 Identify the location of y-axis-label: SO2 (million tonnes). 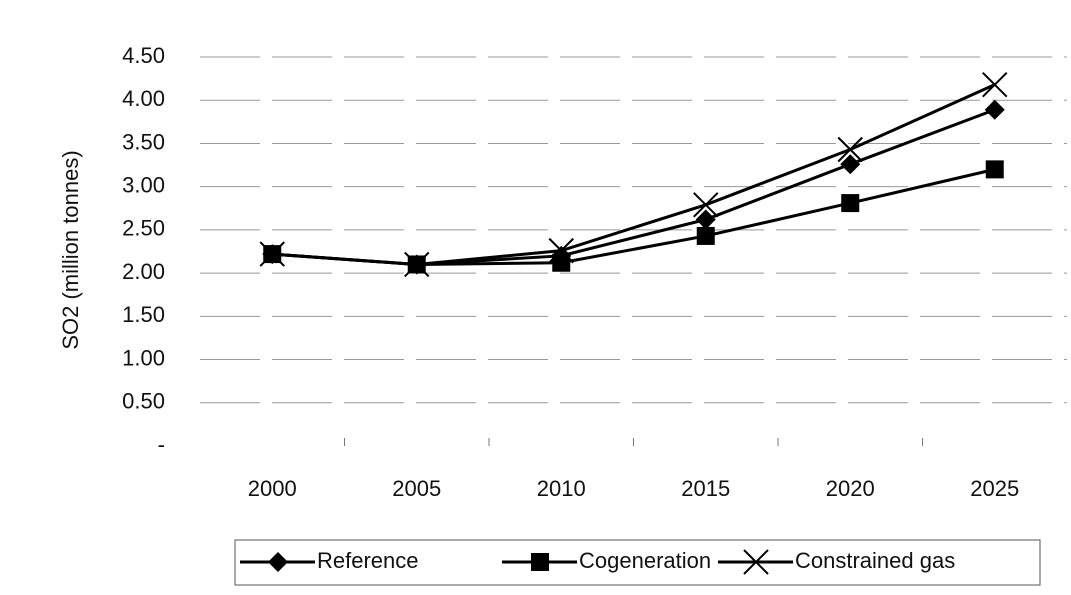
(70, 249).